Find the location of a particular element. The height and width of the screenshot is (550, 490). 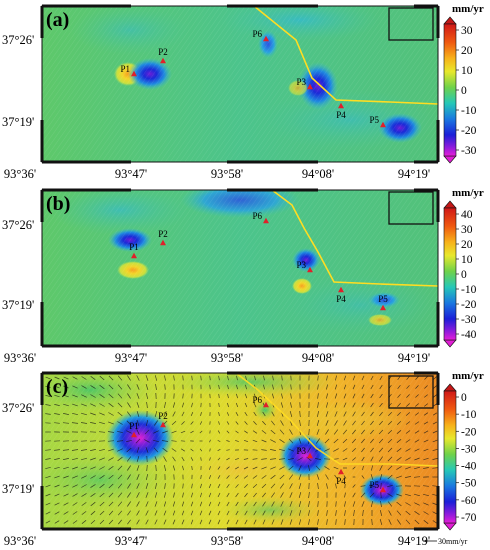

scale-arrow: 30mm/yr is located at coordinates (446, 541).